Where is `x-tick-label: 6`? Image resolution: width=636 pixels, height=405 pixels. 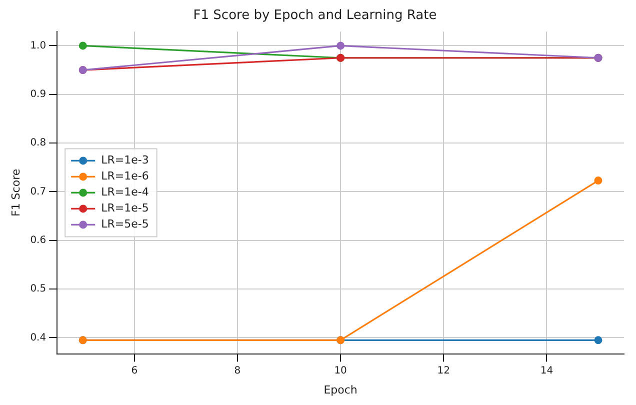
x-tick-label: 6 is located at coordinates (134, 370).